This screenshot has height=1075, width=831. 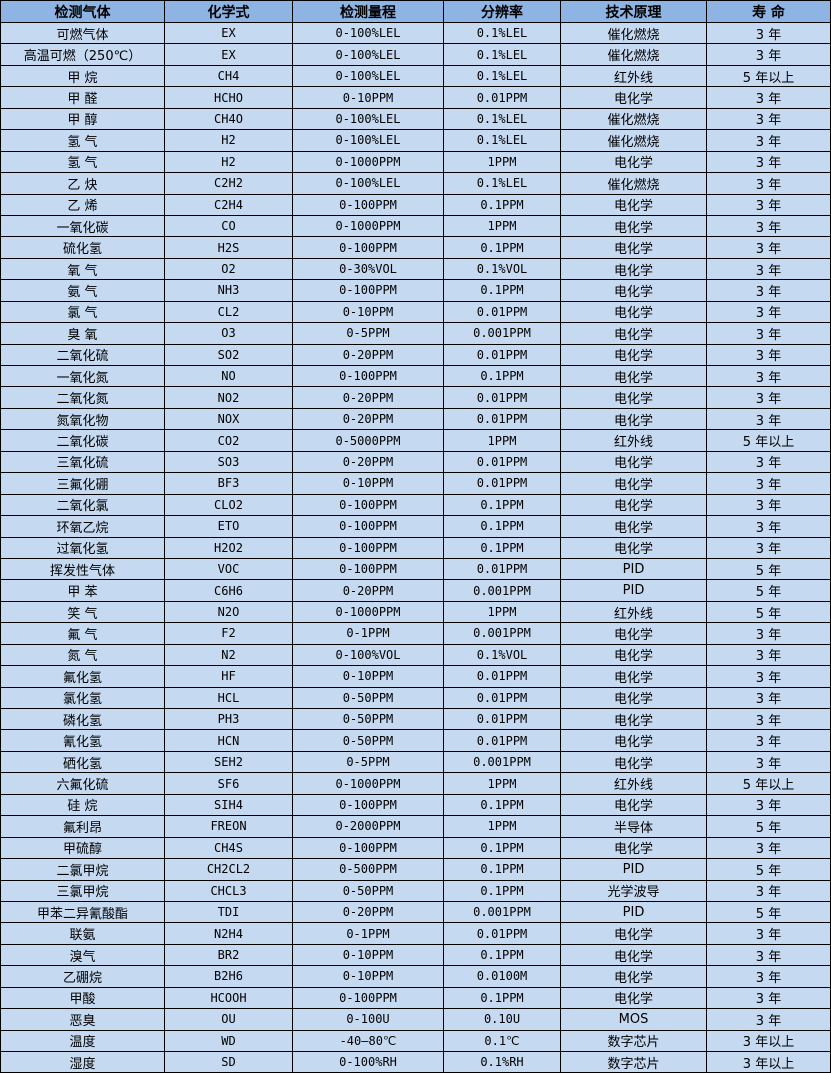 I want to click on cell-formula: HCOOH, so click(x=228, y=998).